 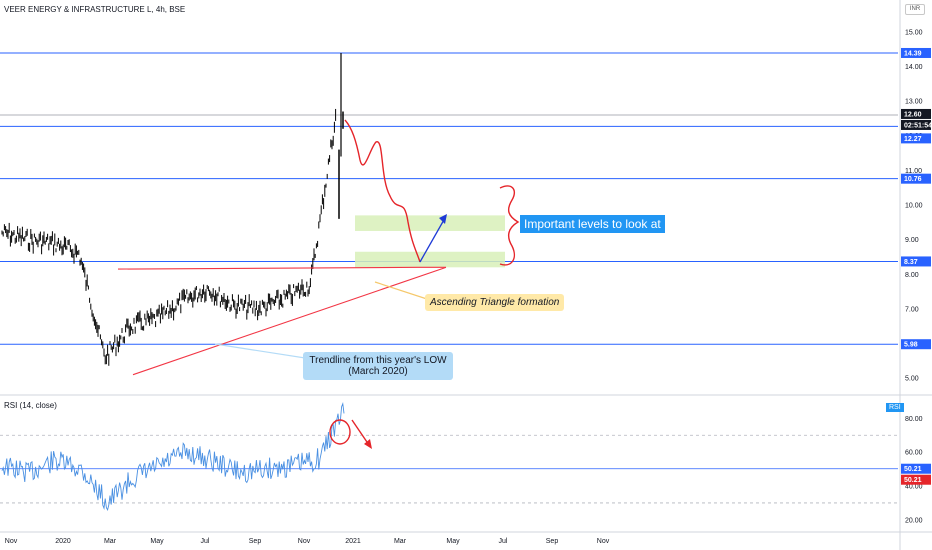 I want to click on triangle-callout-pointer, so click(x=402, y=291).